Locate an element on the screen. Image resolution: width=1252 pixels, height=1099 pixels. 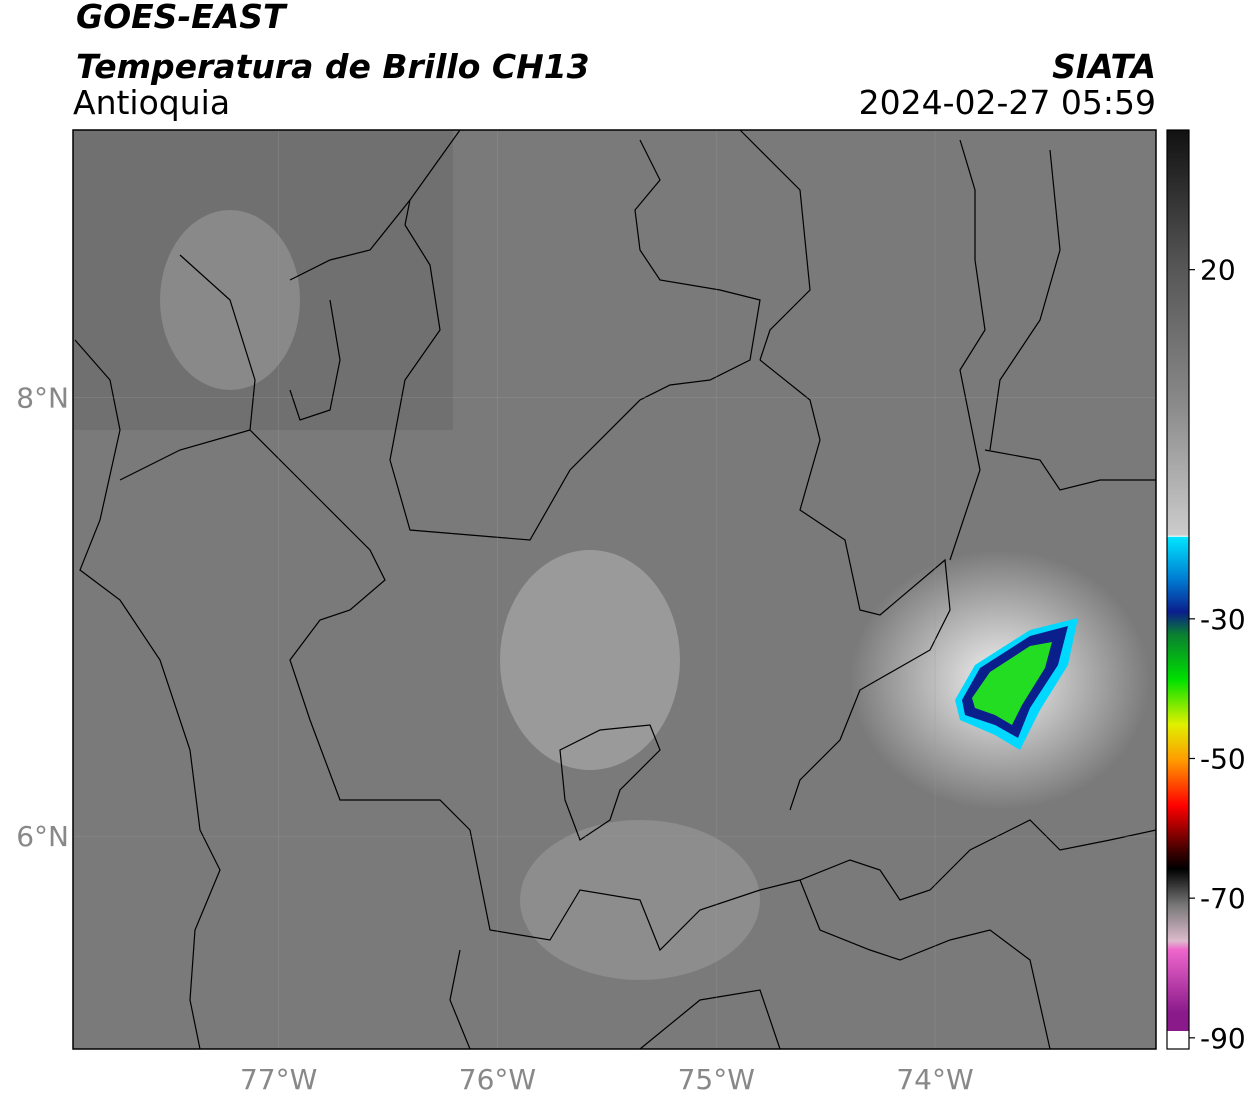
colorbar-tick-label: 20 is located at coordinates (1218, 270).